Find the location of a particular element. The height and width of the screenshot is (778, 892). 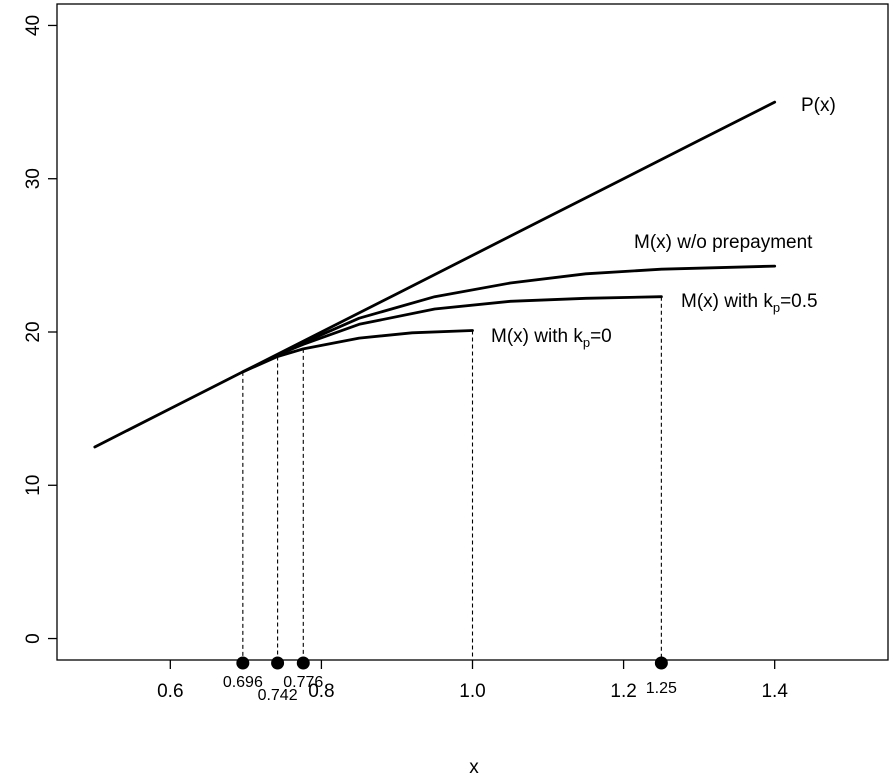

label-m-no-prepayment: M(x) w/o prepayment is located at coordinates (723, 242).